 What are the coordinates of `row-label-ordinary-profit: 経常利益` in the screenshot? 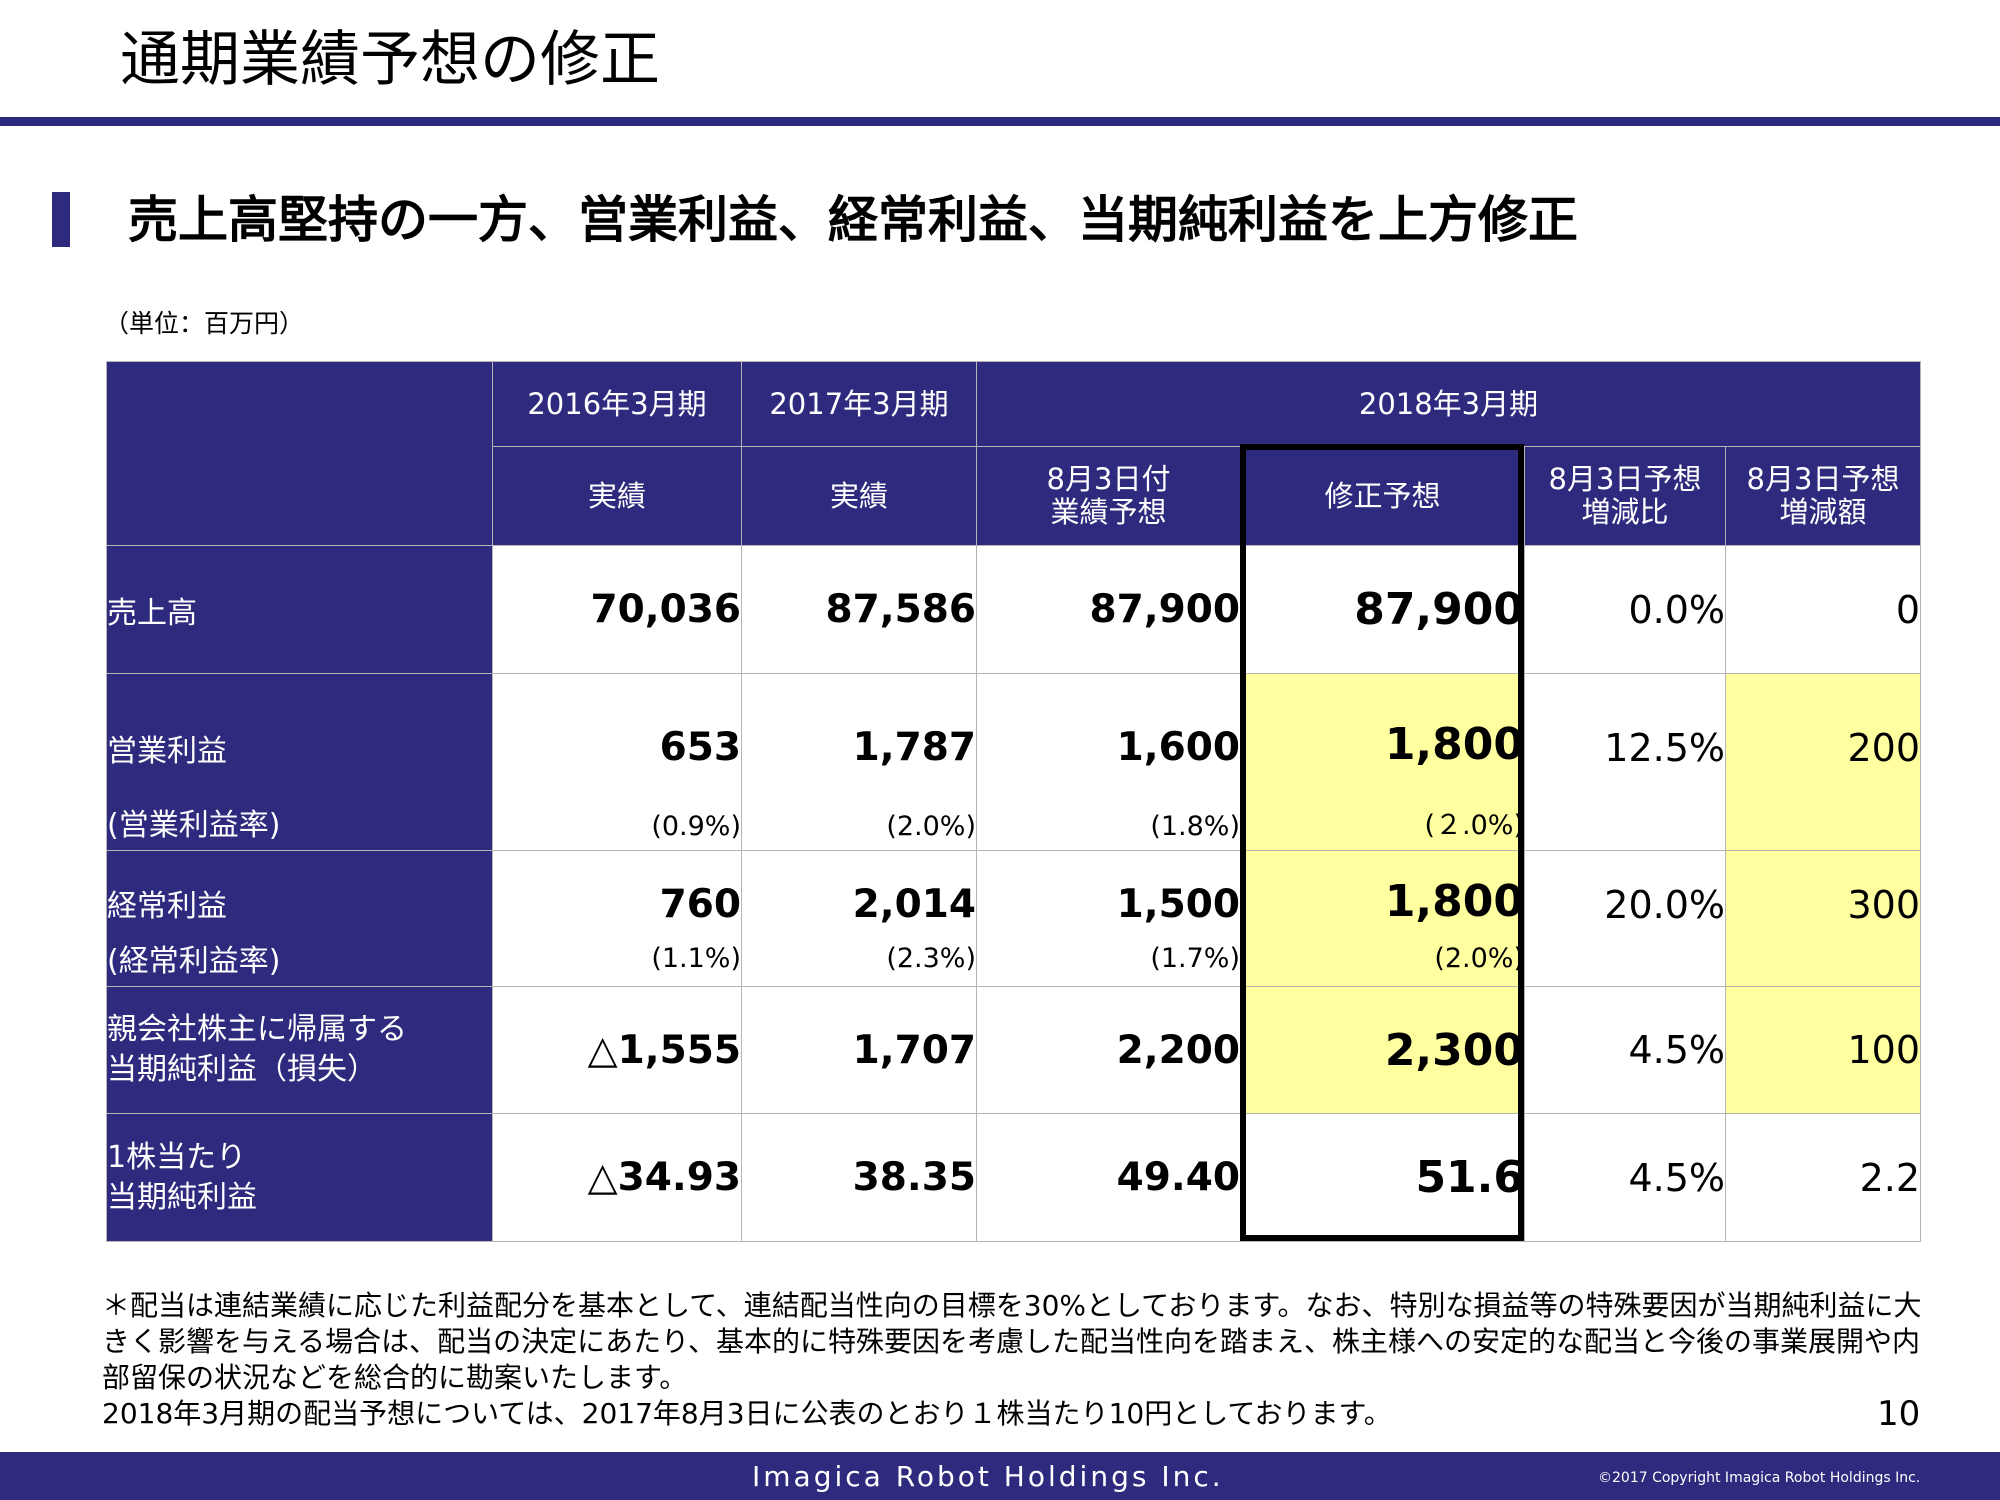 It's located at (299, 890).